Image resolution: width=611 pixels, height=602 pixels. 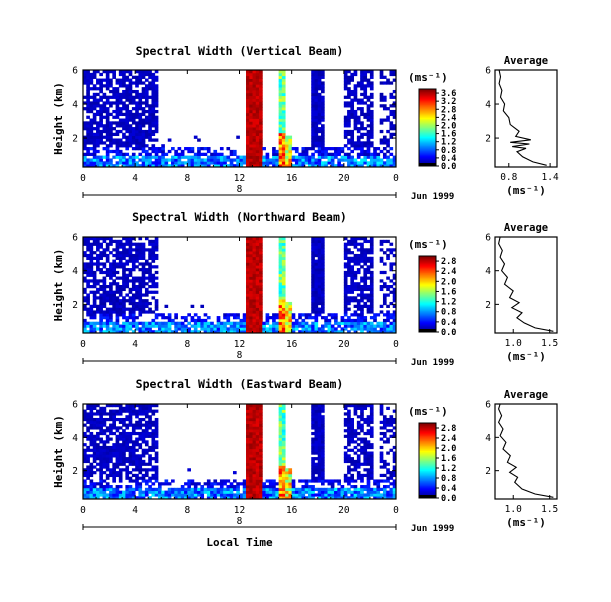 What do you see at coordinates (448, 282) in the screenshot?
I see `colorbar-tick-label: 2.0` at bounding box center [448, 282].